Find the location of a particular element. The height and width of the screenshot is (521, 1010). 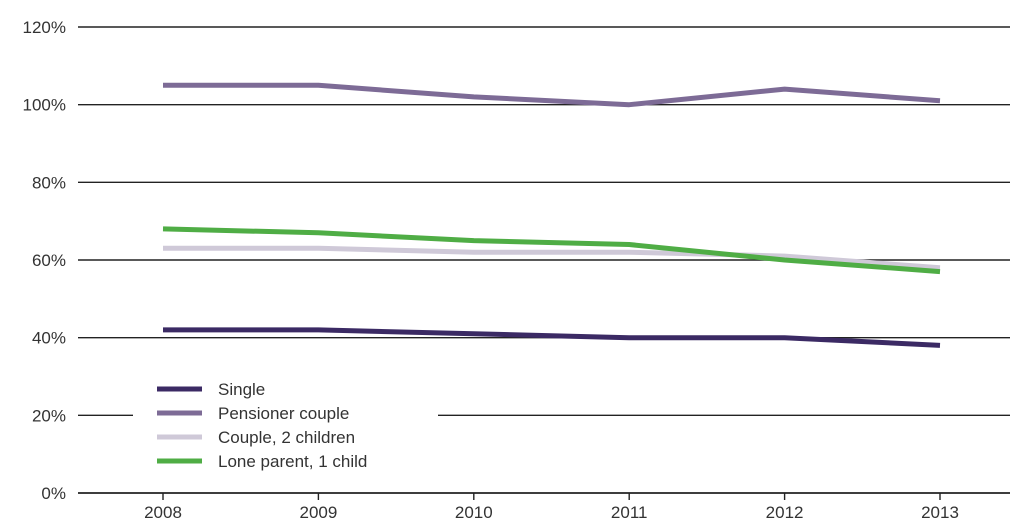

legend-label: Couple, 2 children is located at coordinates (286, 437).